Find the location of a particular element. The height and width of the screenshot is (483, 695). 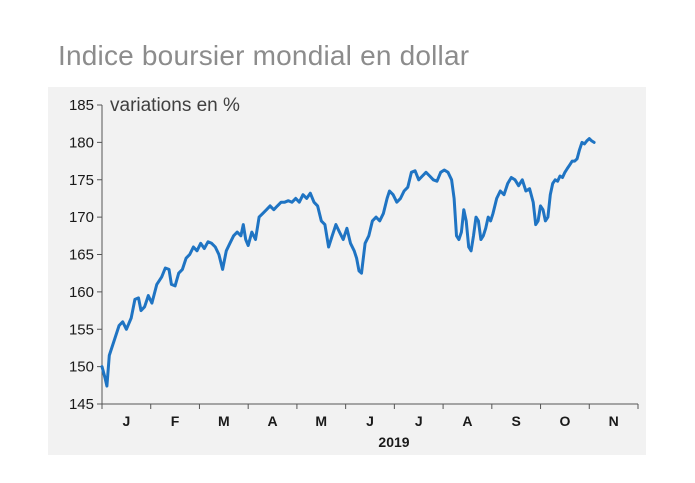

y-axis-labels: 145 150 155 160 165 170 175 180 185 is located at coordinates (81, 255).